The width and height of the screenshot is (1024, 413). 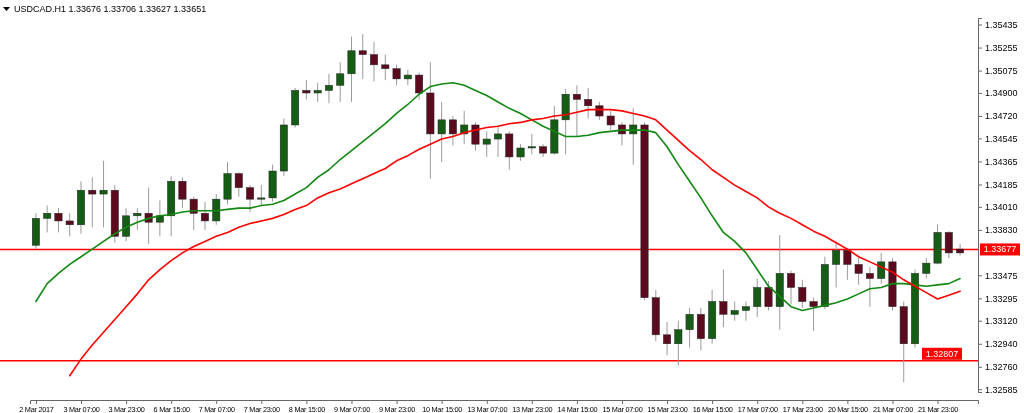 I want to click on y-tick-label: 1.33120, so click(x=1001, y=321).